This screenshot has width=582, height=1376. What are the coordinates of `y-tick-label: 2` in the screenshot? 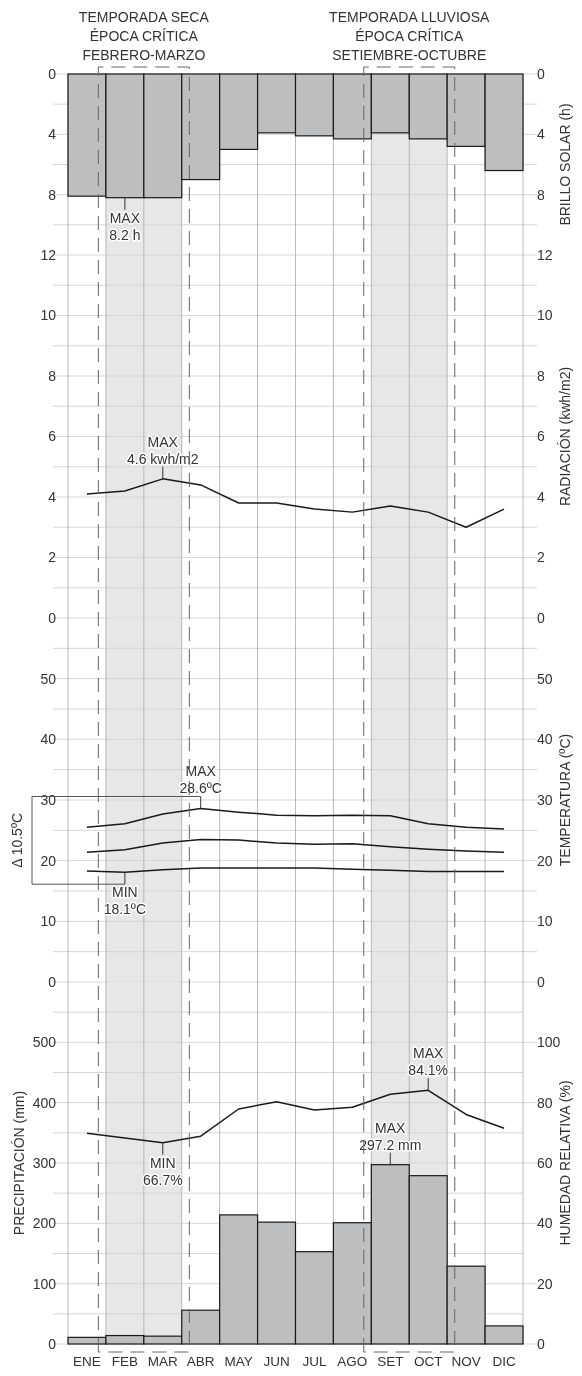 It's located at (52, 557).